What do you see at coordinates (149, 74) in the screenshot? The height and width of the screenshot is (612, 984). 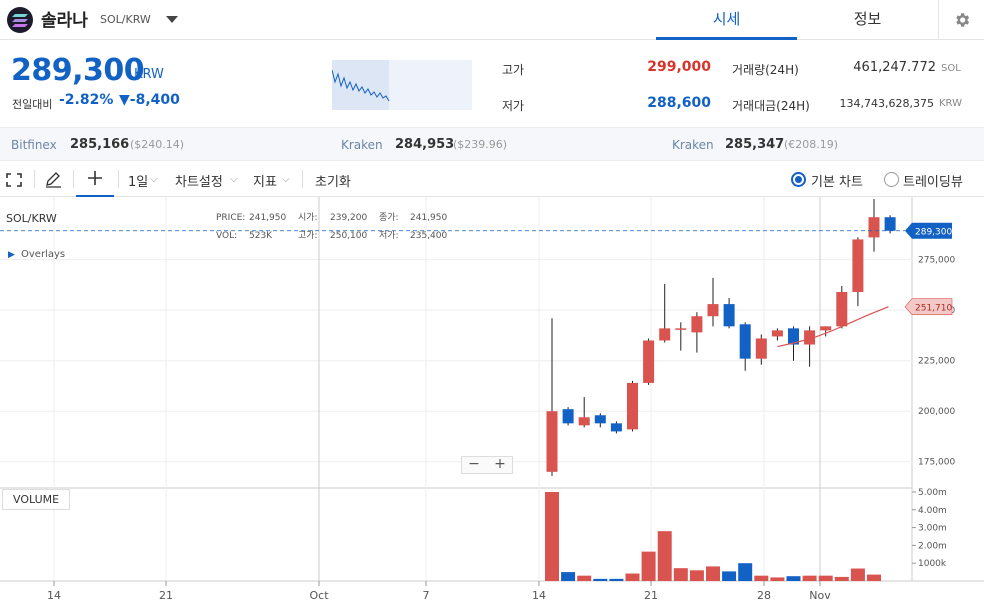 I see `price-unit: KRW` at bounding box center [149, 74].